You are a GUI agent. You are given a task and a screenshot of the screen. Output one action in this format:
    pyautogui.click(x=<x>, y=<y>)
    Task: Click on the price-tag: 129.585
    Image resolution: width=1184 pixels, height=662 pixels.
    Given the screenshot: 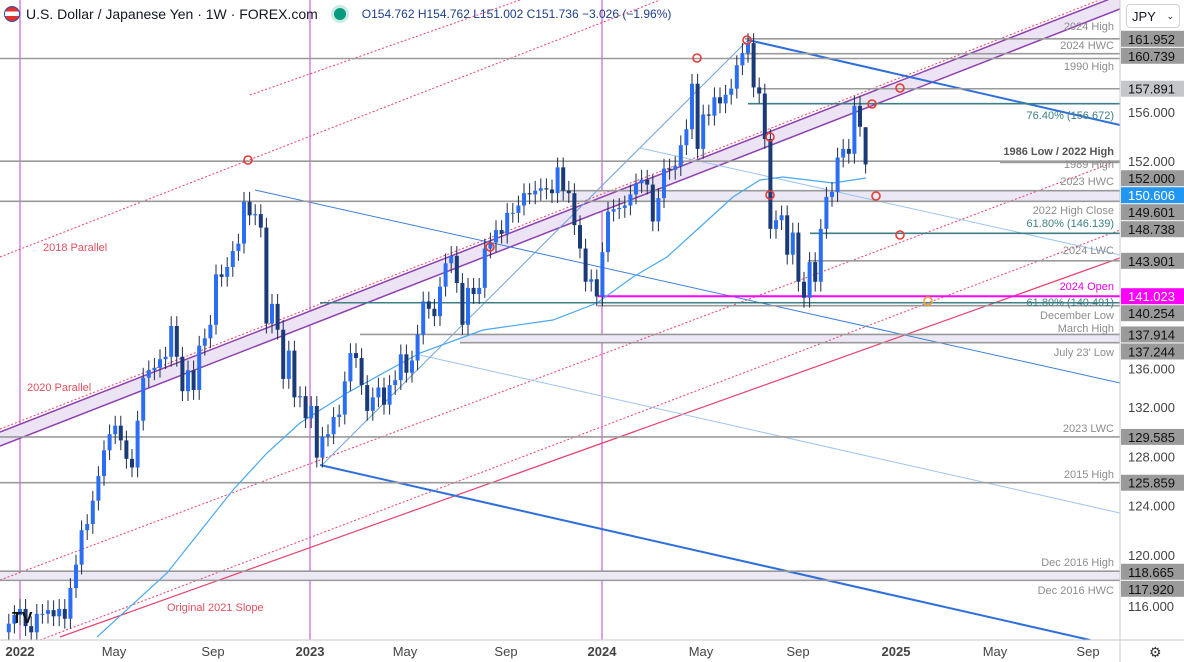 What is the action you would take?
    pyautogui.click(x=1152, y=436)
    